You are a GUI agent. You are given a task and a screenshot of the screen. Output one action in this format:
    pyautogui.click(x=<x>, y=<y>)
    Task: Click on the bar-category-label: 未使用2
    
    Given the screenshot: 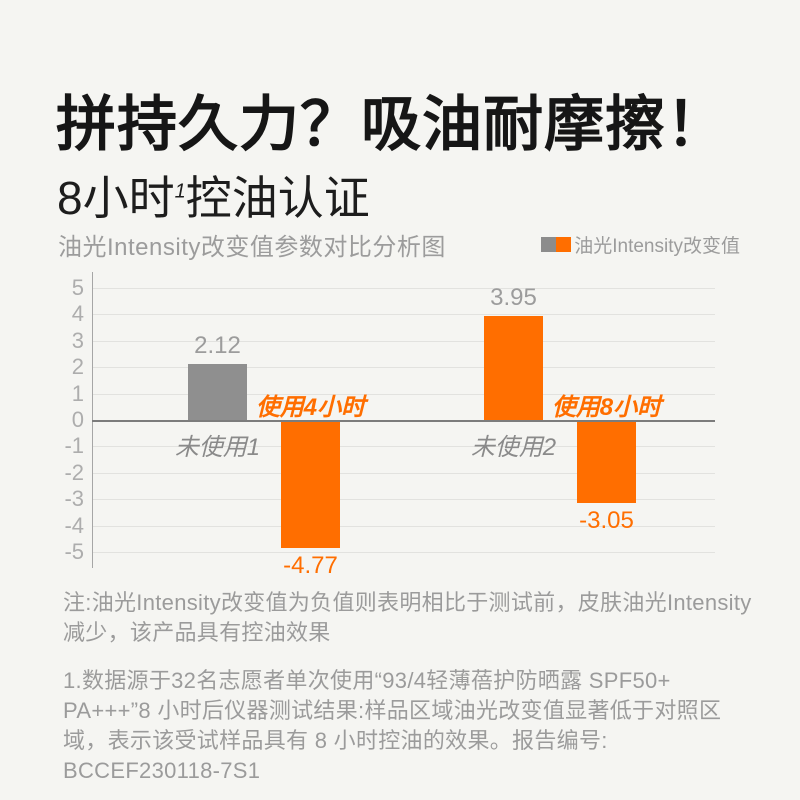 What is the action you would take?
    pyautogui.click(x=513, y=447)
    